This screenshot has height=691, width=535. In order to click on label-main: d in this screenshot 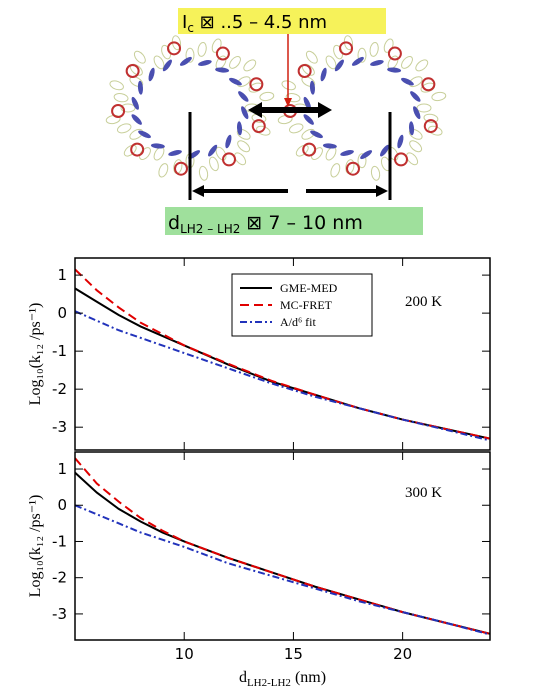, I will do `click(174, 223)`.